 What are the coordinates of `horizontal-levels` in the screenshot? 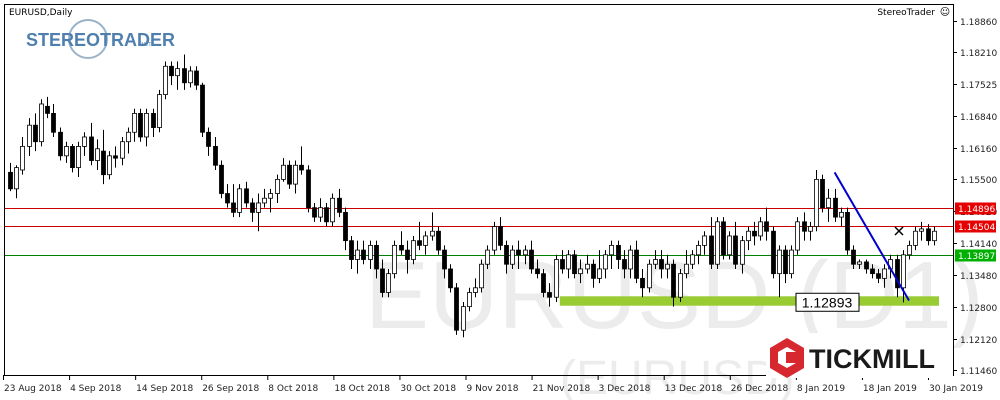 It's located at (479, 232).